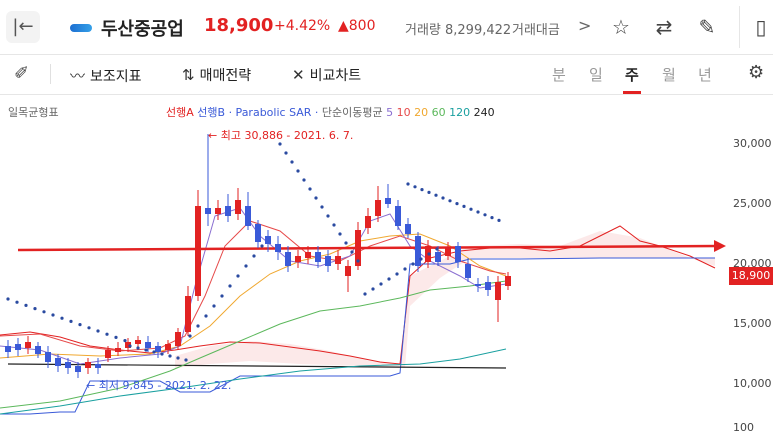 The height and width of the screenshot is (434, 773). Describe the element at coordinates (752, 383) in the screenshot. I see `price-tick: 10,000` at that location.